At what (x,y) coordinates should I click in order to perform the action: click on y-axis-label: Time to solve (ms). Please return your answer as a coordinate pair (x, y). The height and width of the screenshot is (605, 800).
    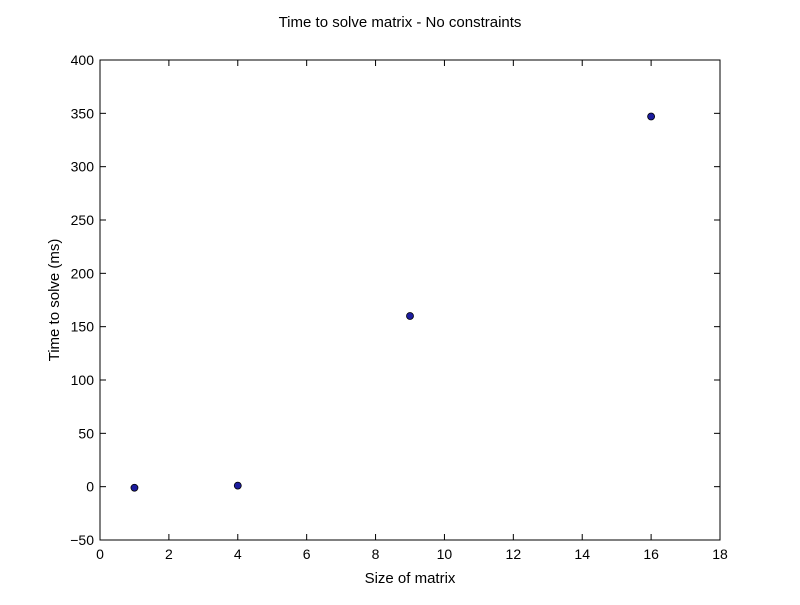
    Looking at the image, I should click on (54, 300).